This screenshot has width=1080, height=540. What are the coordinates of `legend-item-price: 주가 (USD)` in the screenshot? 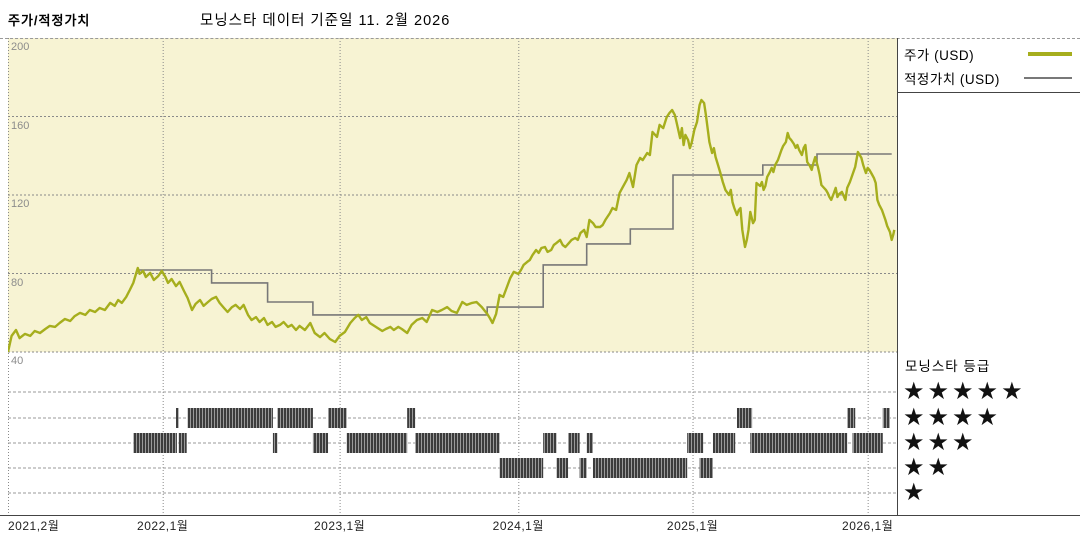 It's located at (988, 54).